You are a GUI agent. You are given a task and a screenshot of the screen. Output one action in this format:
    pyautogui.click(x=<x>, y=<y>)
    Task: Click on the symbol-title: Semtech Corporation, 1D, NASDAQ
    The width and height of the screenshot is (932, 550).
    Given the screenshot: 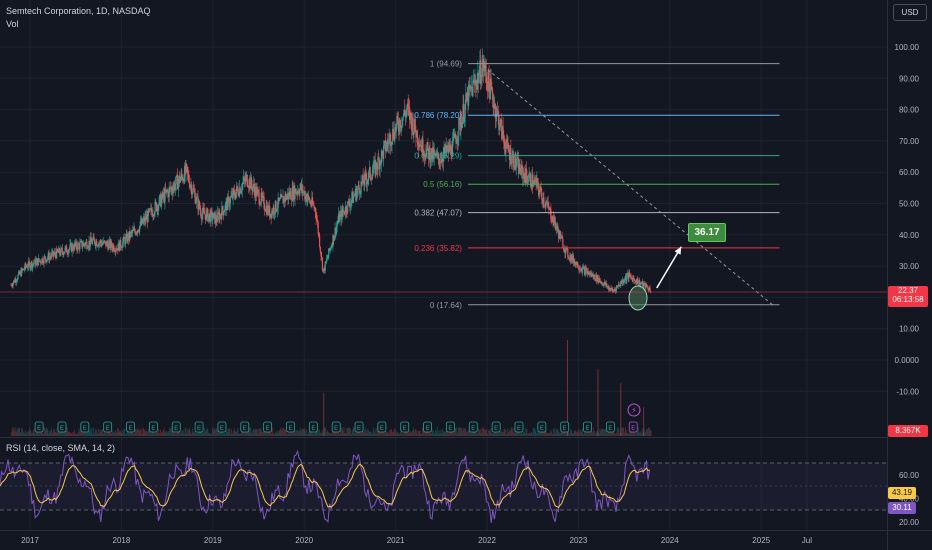 What is the action you would take?
    pyautogui.click(x=78, y=11)
    